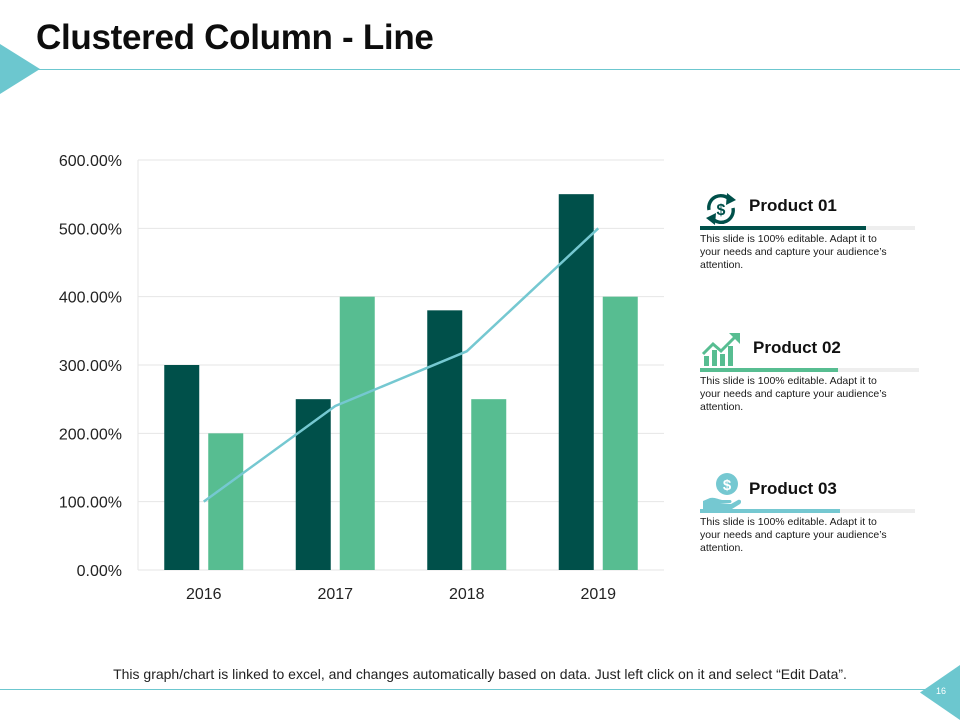 The width and height of the screenshot is (960, 720). What do you see at coordinates (793, 205) in the screenshot?
I see `product-name: Product 01` at bounding box center [793, 205].